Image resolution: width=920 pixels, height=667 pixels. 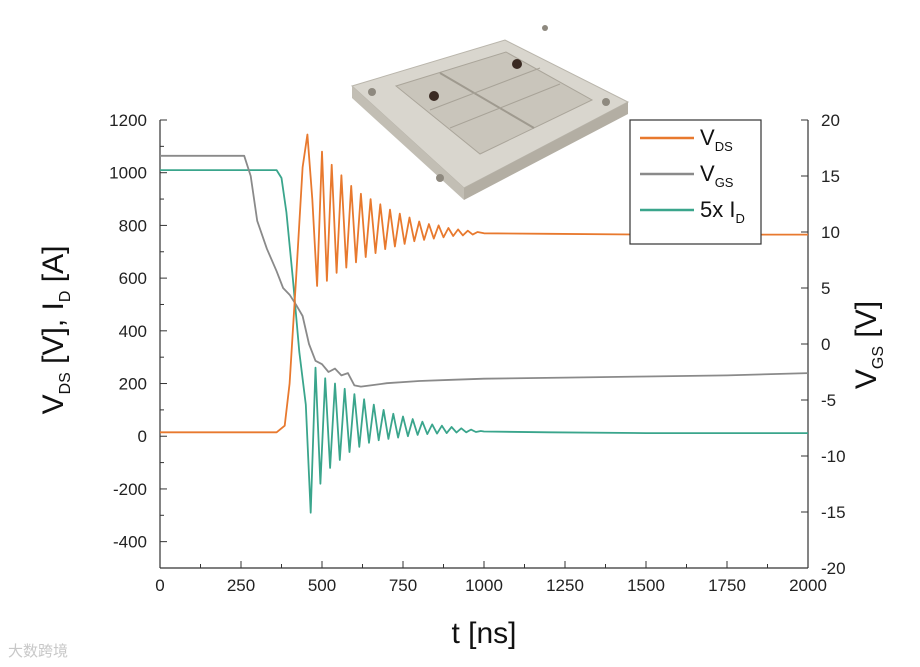 I want to click on x-tick-label: 1500, so click(x=646, y=585).